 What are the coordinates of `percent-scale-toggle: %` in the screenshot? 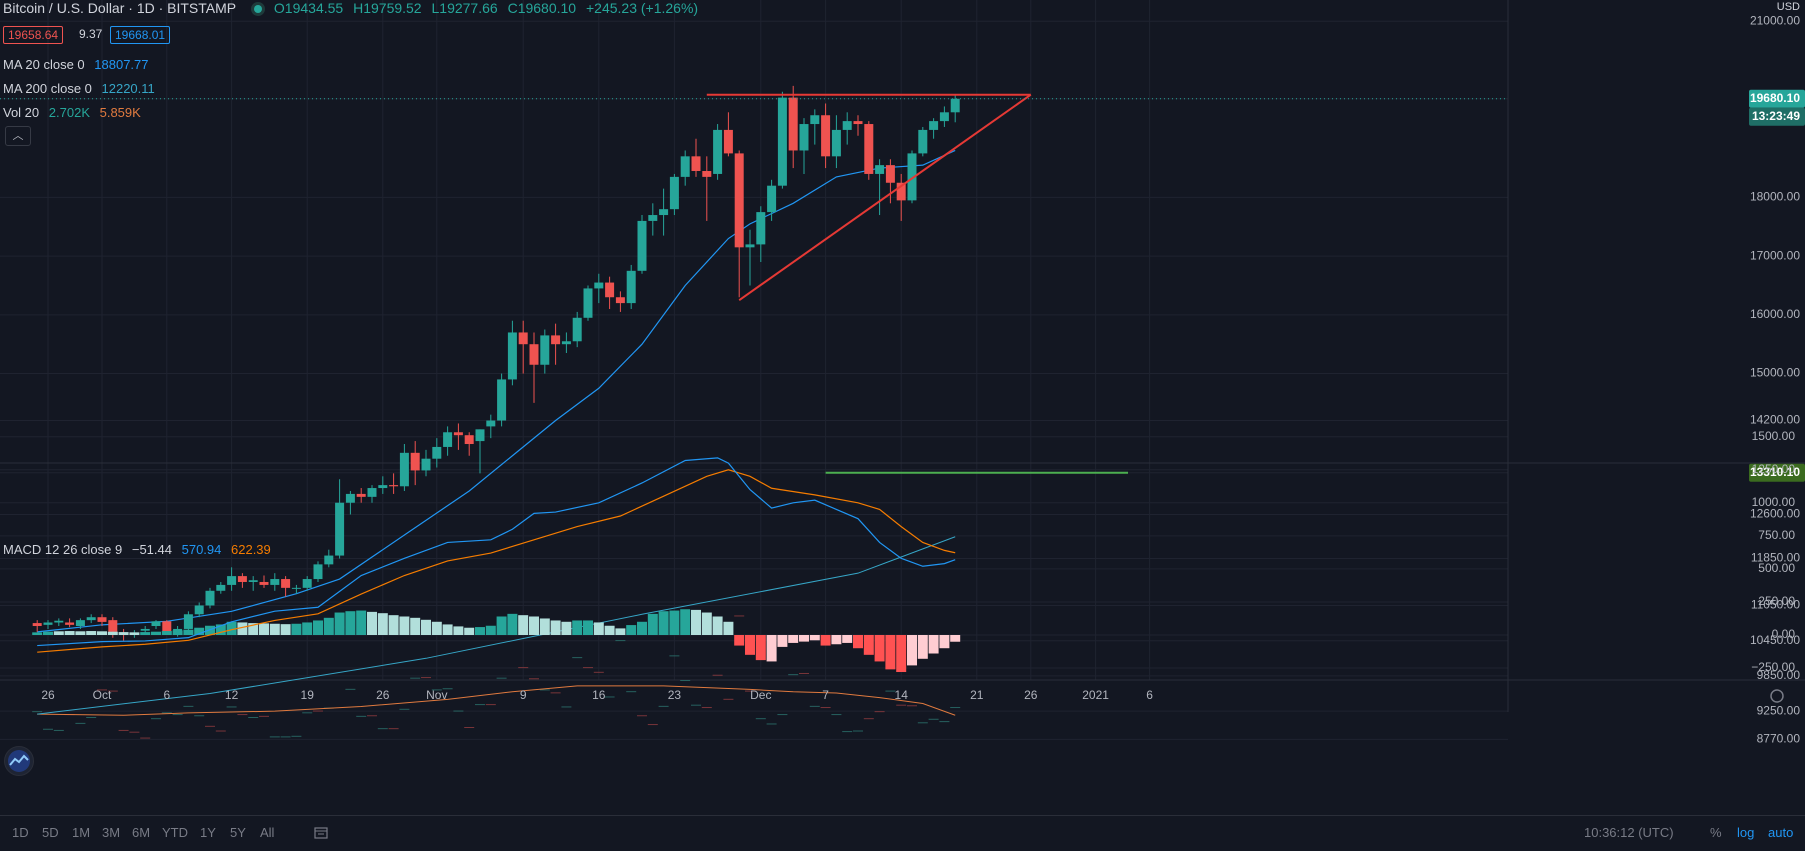 It's located at (1716, 832).